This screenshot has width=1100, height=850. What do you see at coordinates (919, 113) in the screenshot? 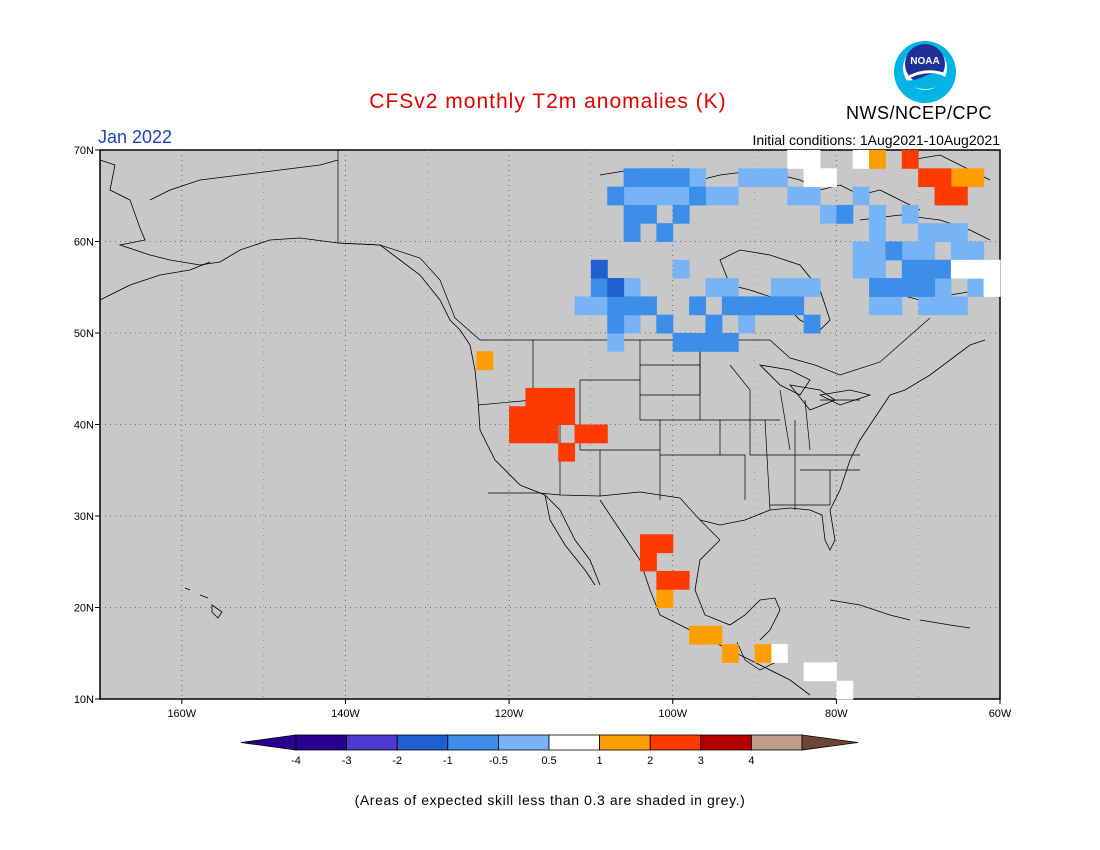
I see `agency-label: NWS/NCEP/CPC` at bounding box center [919, 113].